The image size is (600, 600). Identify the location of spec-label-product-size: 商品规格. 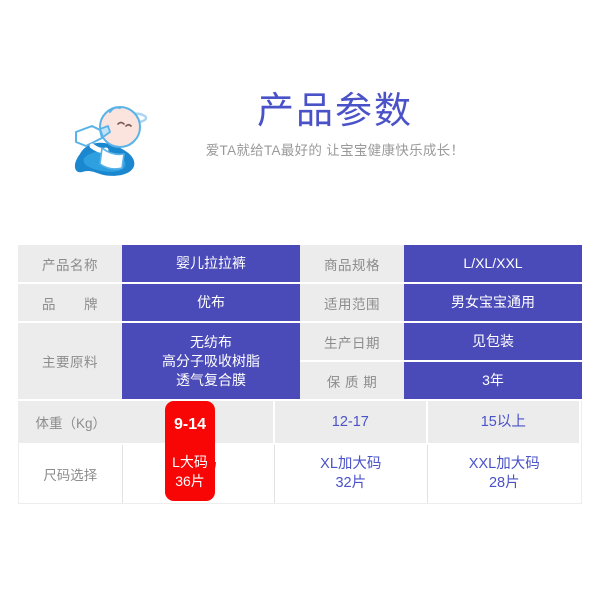
(352, 264).